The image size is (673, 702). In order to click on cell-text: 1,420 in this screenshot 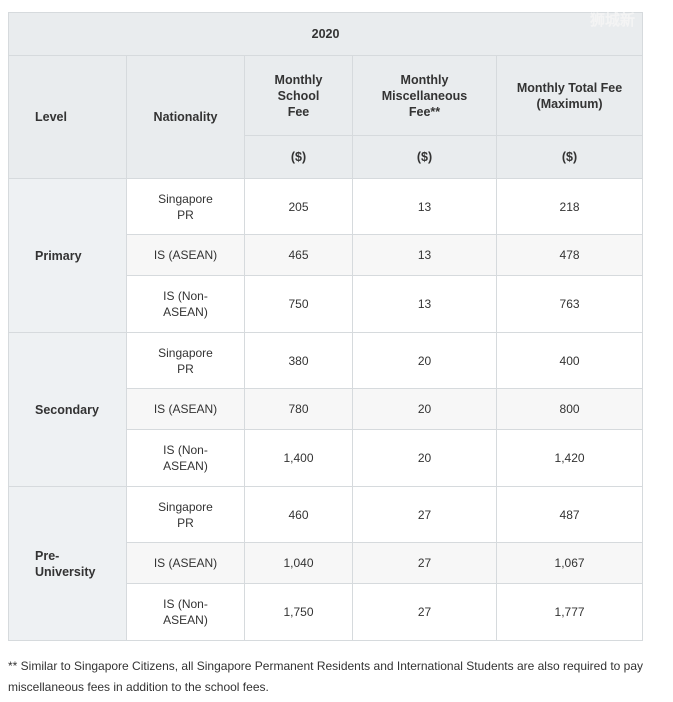, I will do `click(569, 458)`.